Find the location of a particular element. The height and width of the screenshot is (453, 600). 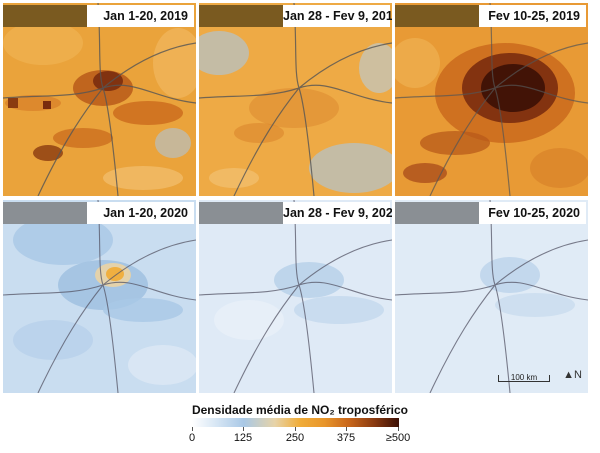

no2-map-feb-2019 is located at coordinates (491, 99).